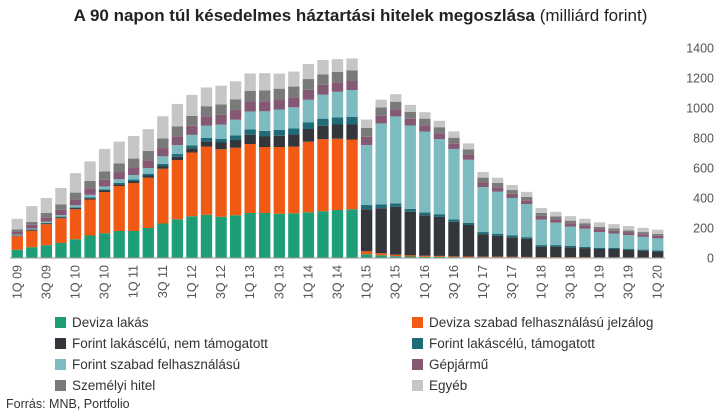 Image resolution: width=721 pixels, height=416 pixels. I want to click on x-tick-label: 1Q 18, so click(541, 282).